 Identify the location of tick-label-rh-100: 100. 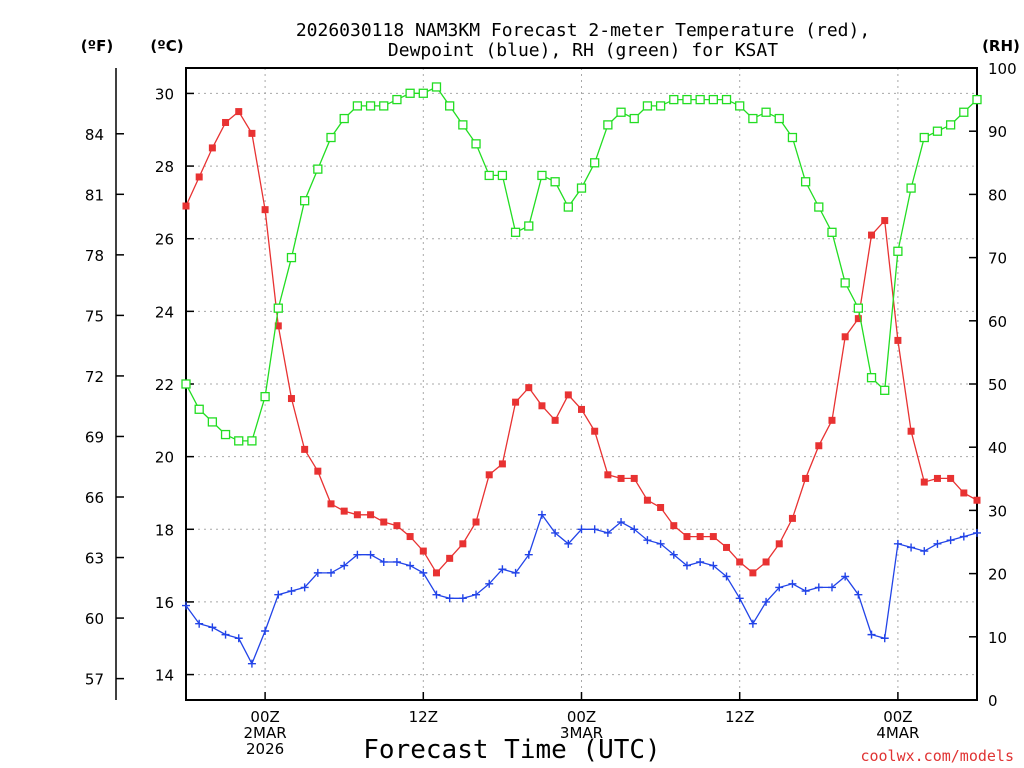
(1002, 69).